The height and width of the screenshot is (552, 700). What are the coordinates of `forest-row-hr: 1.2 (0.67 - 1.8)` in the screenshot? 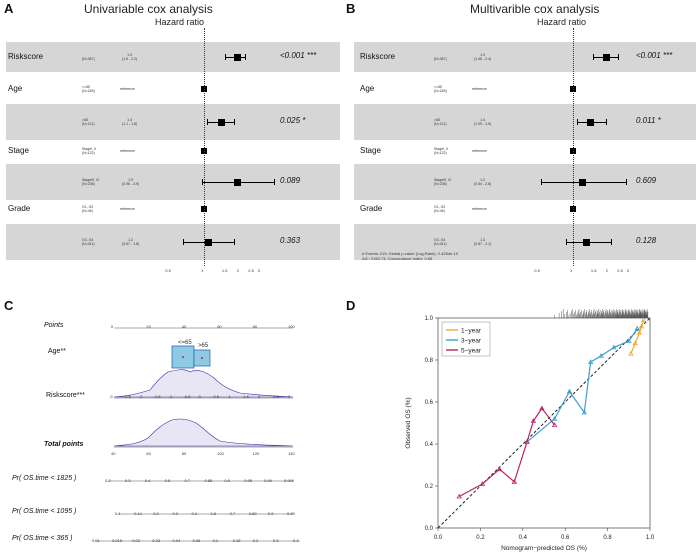 It's located at (131, 242).